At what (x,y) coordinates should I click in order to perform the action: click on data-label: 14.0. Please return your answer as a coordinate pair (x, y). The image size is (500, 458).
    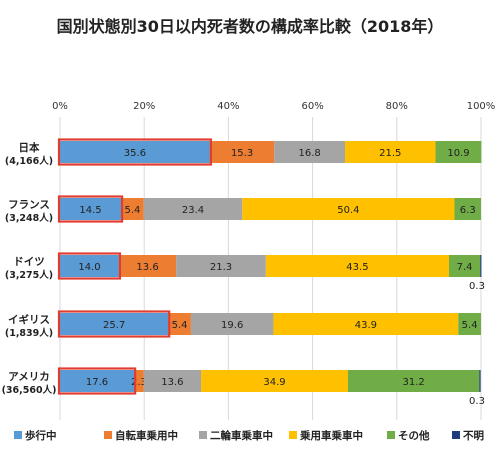
    Looking at the image, I should click on (89, 267).